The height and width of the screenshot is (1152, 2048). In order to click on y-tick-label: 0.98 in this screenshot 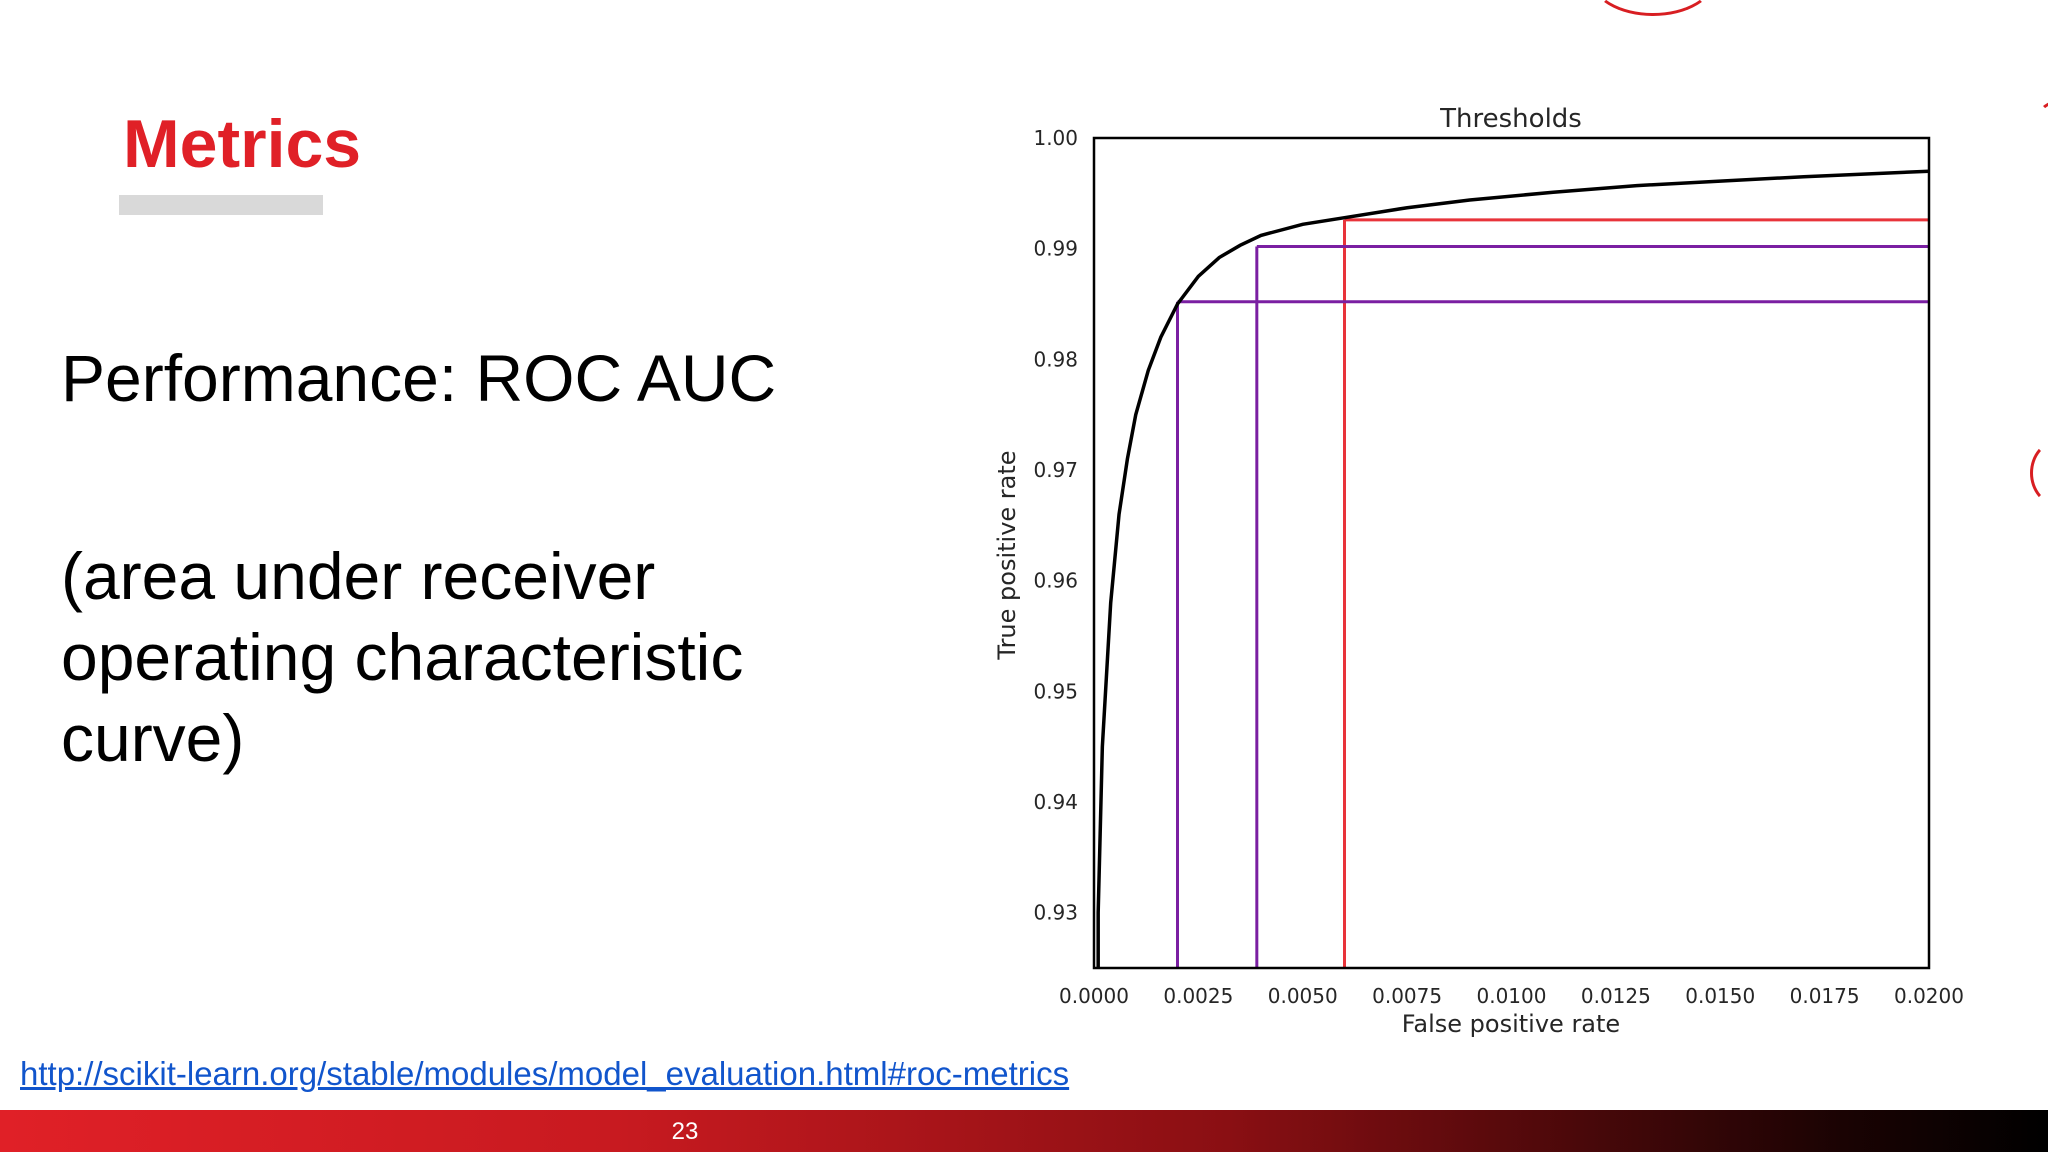, I will do `click(1055, 359)`.